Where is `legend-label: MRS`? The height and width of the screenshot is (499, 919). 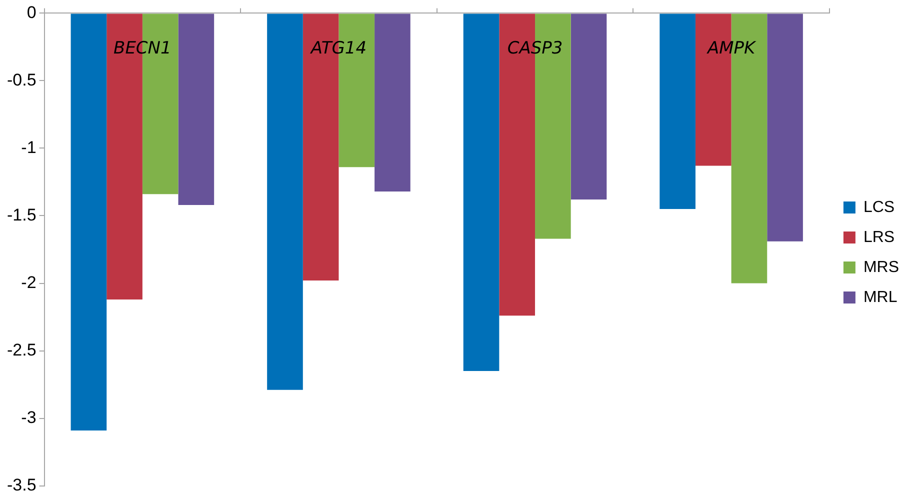
legend-label: MRS is located at coordinates (881, 267).